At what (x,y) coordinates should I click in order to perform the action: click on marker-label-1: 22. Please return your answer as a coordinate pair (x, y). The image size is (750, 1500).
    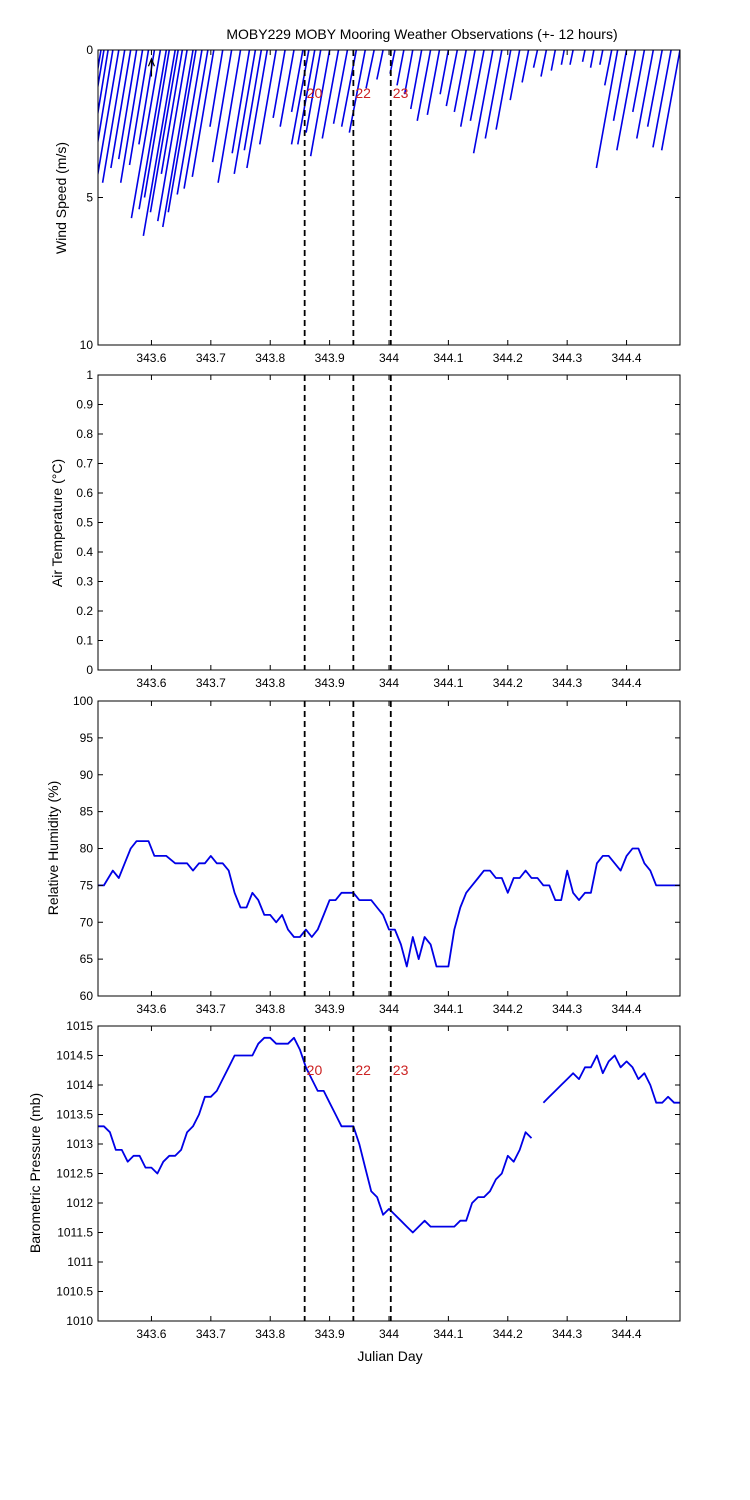
    Looking at the image, I should click on (363, 1070).